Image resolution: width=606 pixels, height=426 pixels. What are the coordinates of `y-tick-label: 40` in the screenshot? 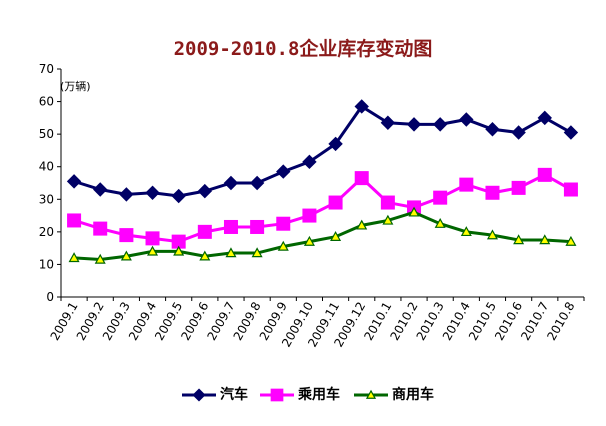 It's located at (46, 167).